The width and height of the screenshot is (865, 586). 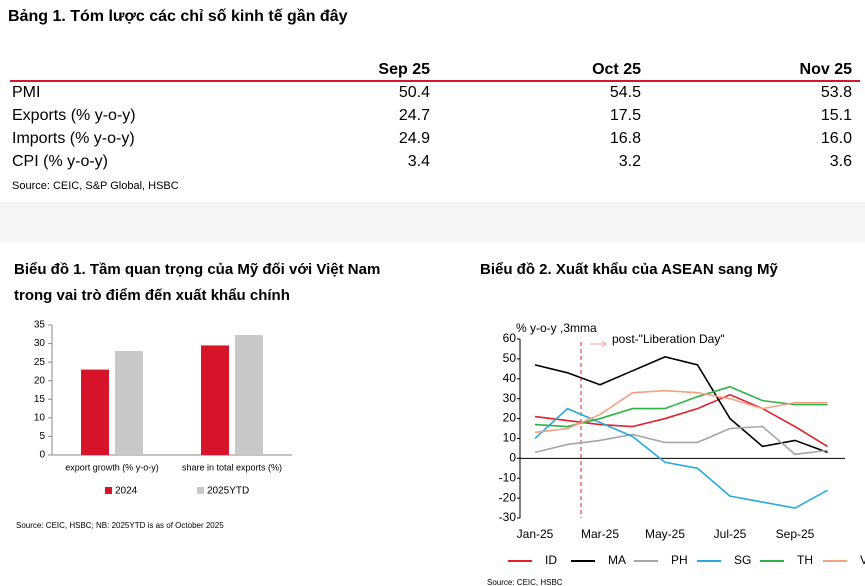 What do you see at coordinates (40, 362) in the screenshot?
I see `y-tick-label: 25` at bounding box center [40, 362].